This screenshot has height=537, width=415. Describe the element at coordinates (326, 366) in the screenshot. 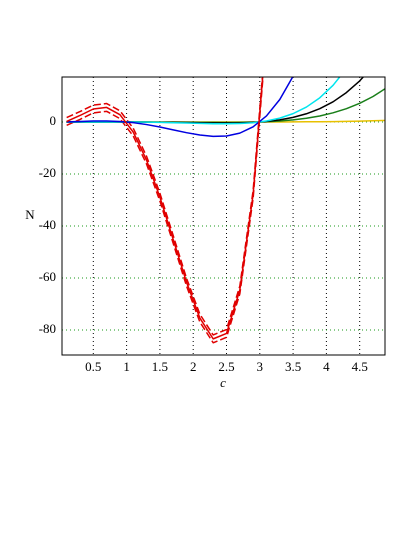

I see `x-tick-label: 4` at that location.